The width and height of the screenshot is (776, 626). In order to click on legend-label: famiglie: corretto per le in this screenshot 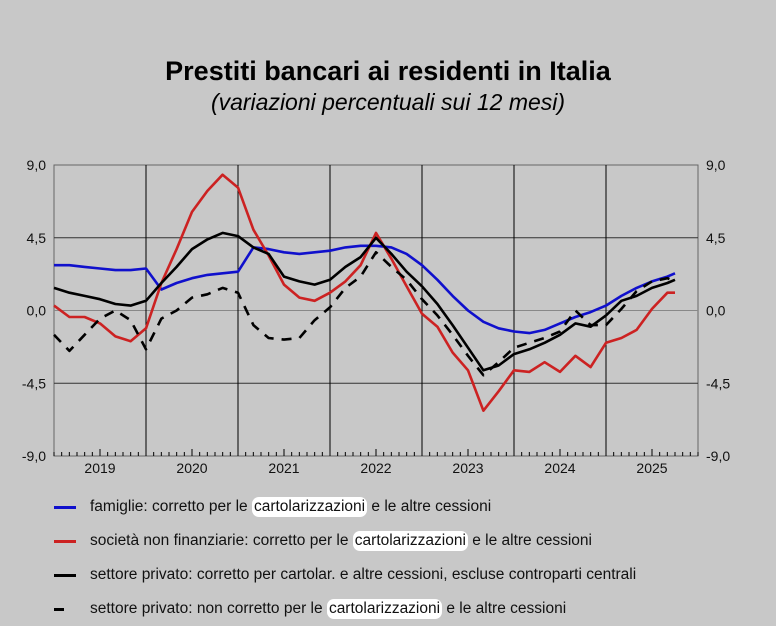, I will do `click(171, 506)`.